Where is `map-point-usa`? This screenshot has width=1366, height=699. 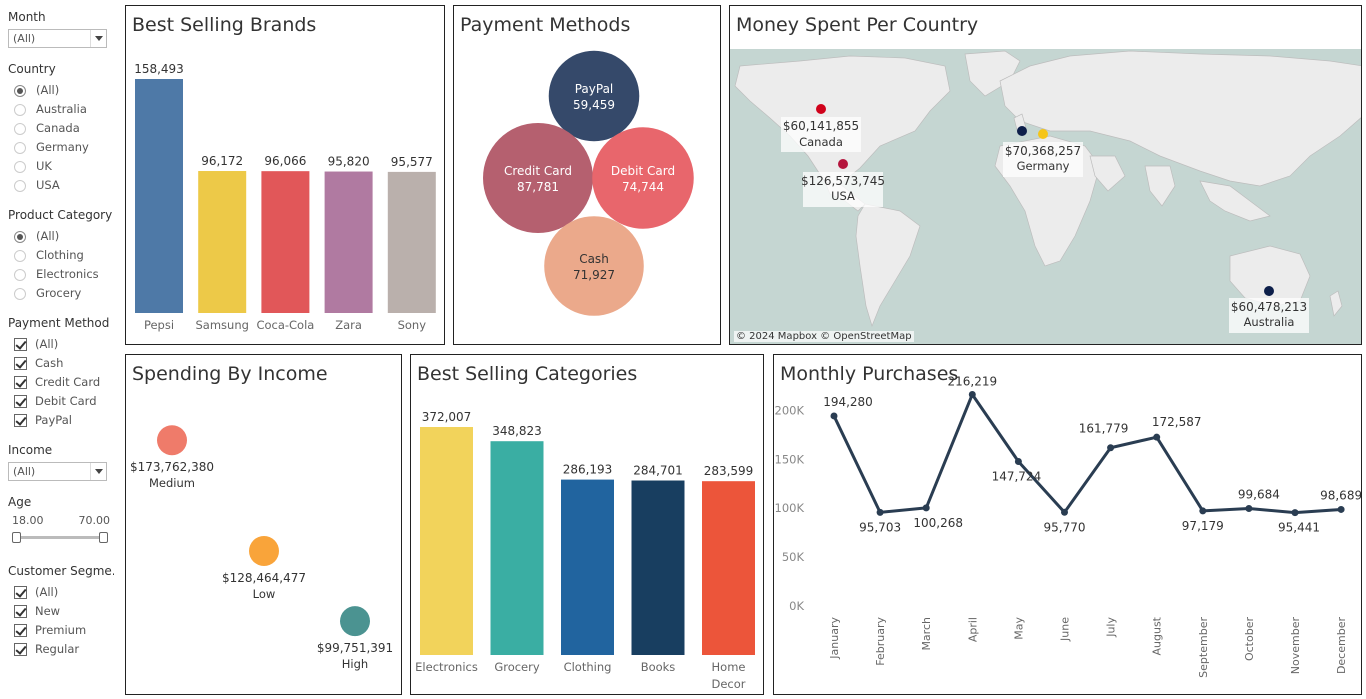
map-point-usa is located at coordinates (843, 164).